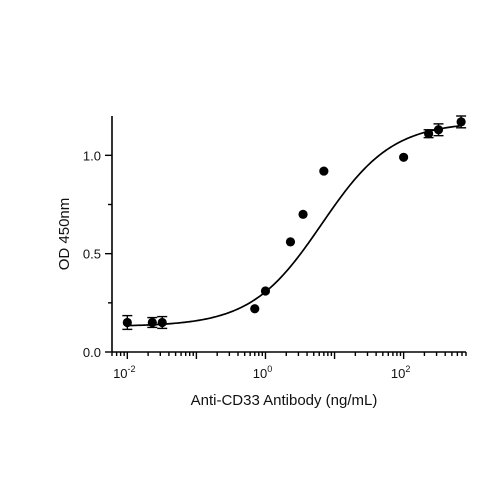  I want to click on x-ticks: 10⁻² 10⁰ 10², so click(261, 372).